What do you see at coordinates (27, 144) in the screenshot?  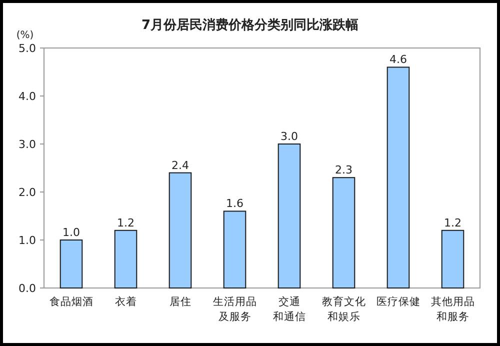 I see `y-tick-label: 3.0` at bounding box center [27, 144].